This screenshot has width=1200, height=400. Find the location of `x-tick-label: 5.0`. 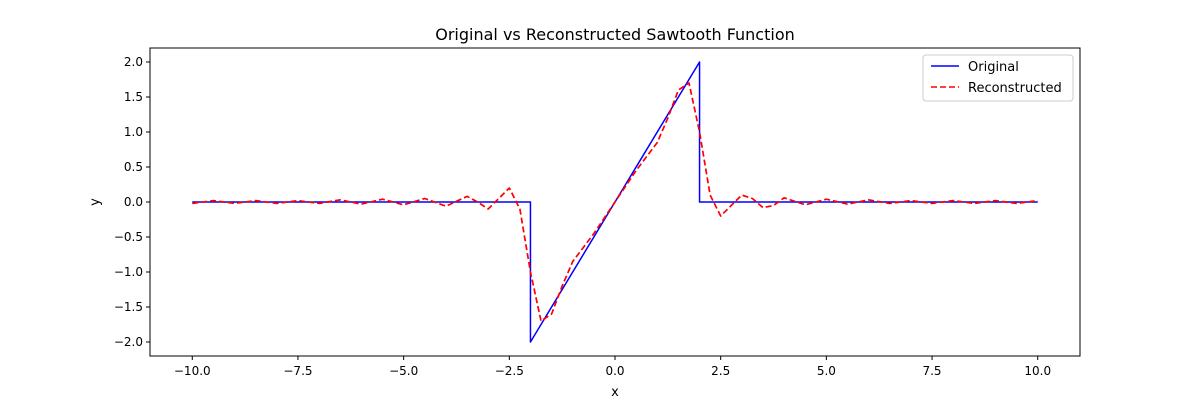

x-tick-label: 5.0 is located at coordinates (826, 371).